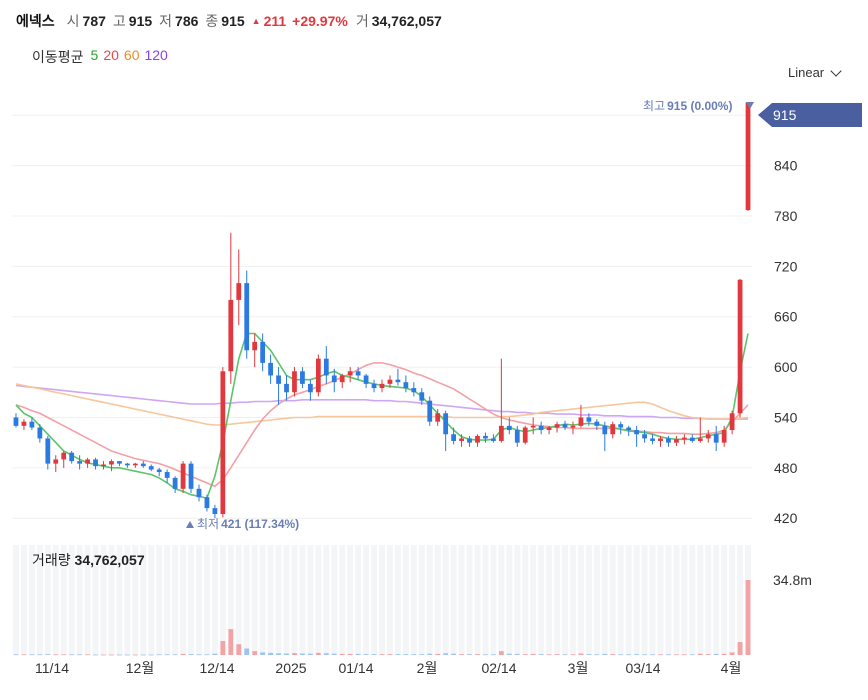 The image size is (868, 700). I want to click on scale-selector: Linear, so click(815, 72).